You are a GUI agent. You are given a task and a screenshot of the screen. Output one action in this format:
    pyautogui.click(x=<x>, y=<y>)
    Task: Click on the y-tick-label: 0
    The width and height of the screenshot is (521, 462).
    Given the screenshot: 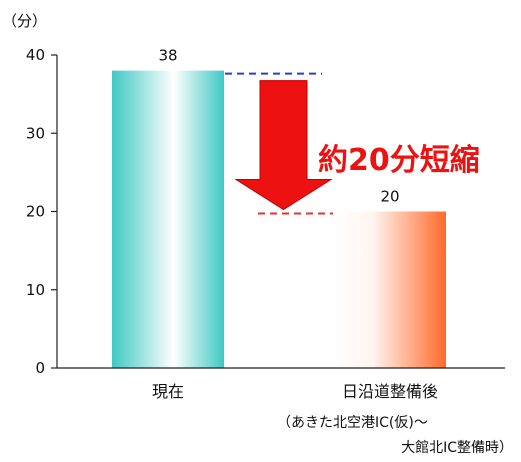 What is the action you would take?
    pyautogui.click(x=40, y=368)
    